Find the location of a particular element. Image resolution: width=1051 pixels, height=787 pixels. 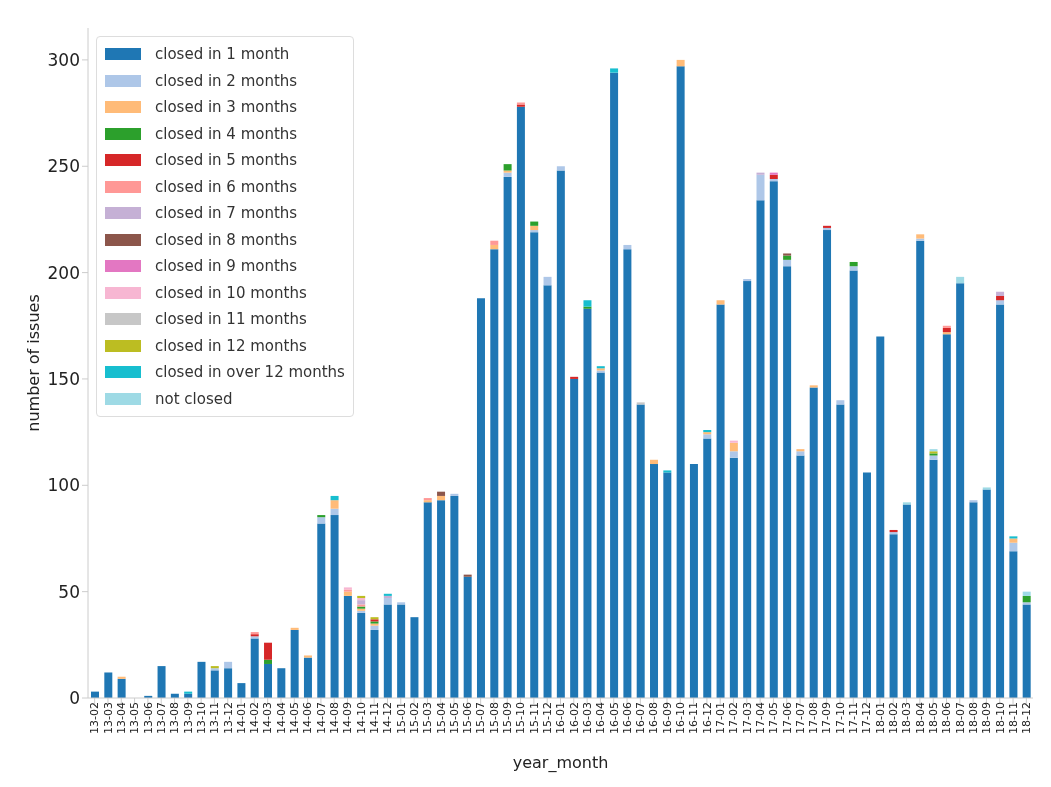

x-tick-label: 15-02 is located at coordinates (414, 718).